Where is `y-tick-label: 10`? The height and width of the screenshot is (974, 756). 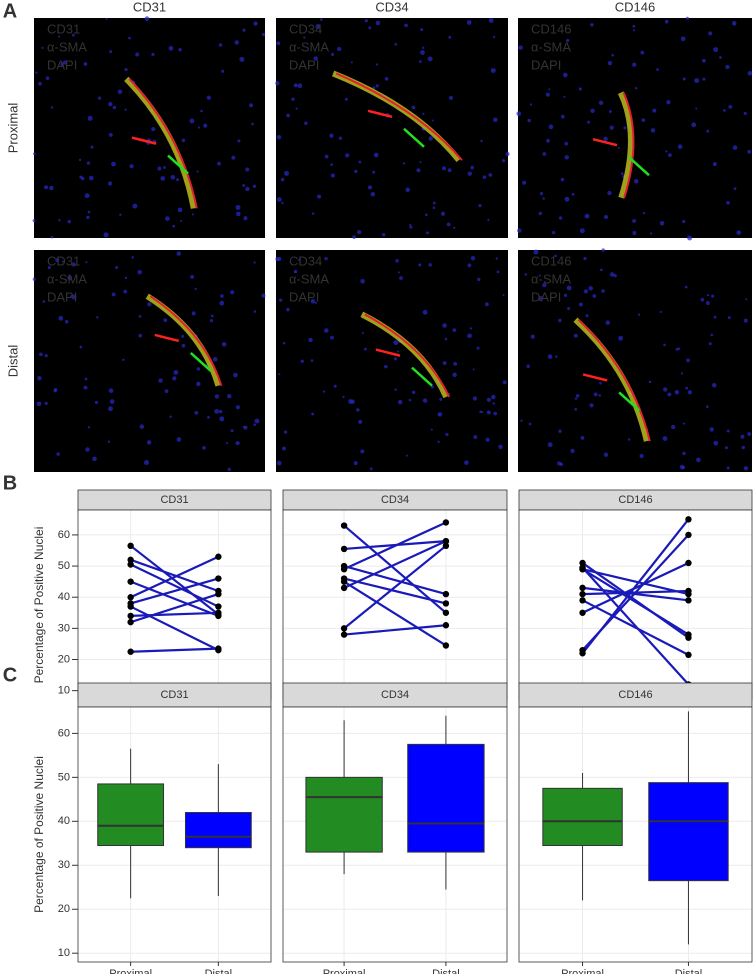 y-tick-label: 10 is located at coordinates (64, 953).